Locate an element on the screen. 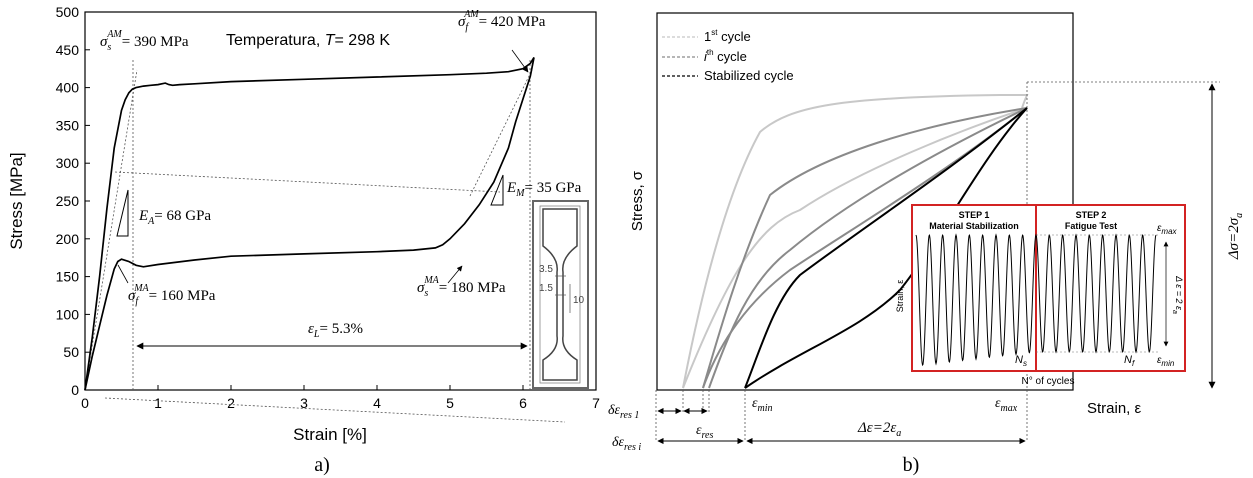 The image size is (1253, 478). x-tick-label: 0 is located at coordinates (85, 403).